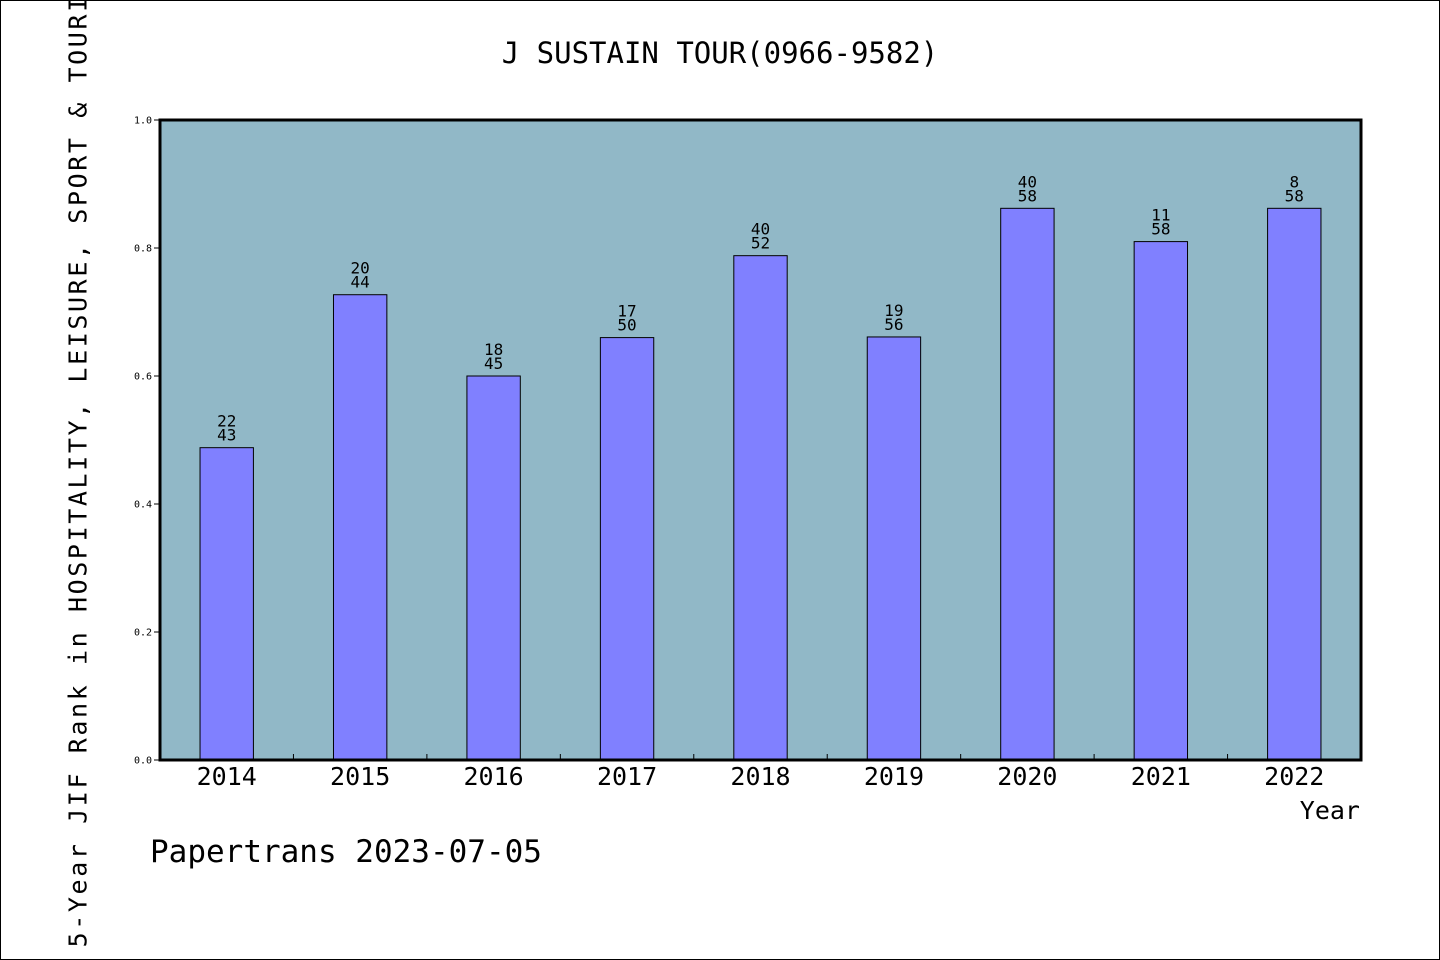 This screenshot has width=1440, height=960. I want to click on y-tick-label: 0.4, so click(143, 505).